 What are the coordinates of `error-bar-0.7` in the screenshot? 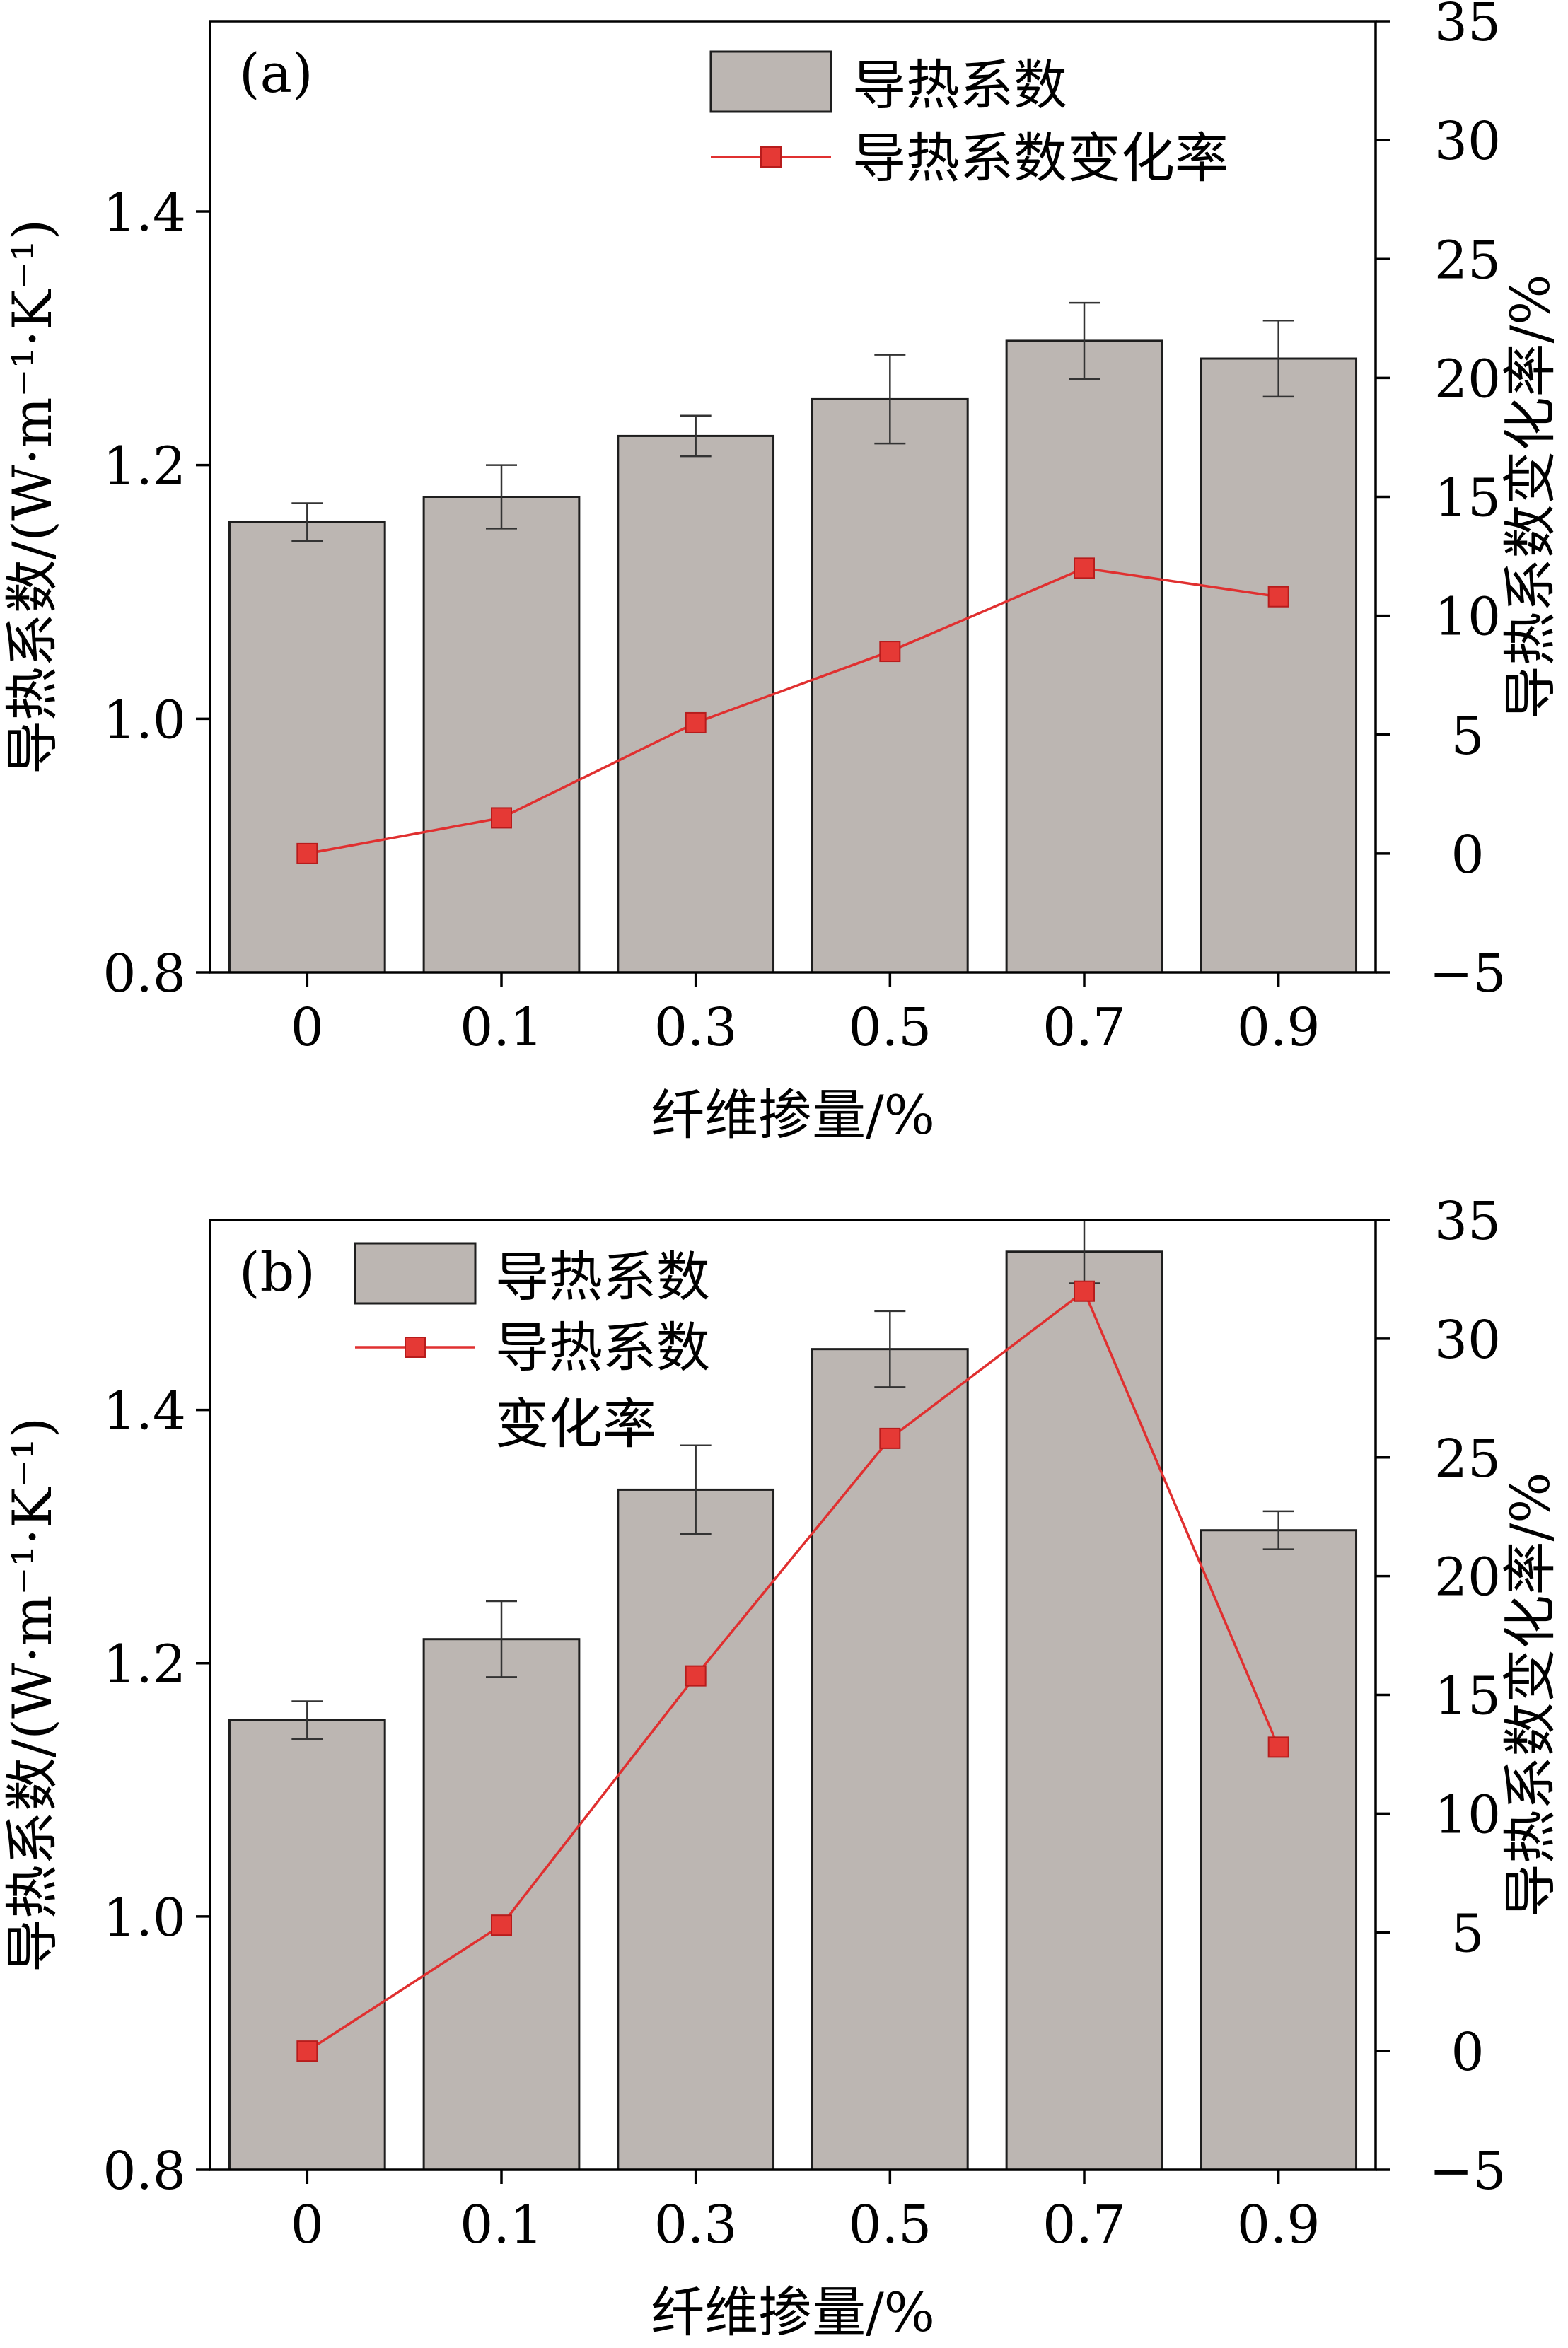 It's located at (1084, 340).